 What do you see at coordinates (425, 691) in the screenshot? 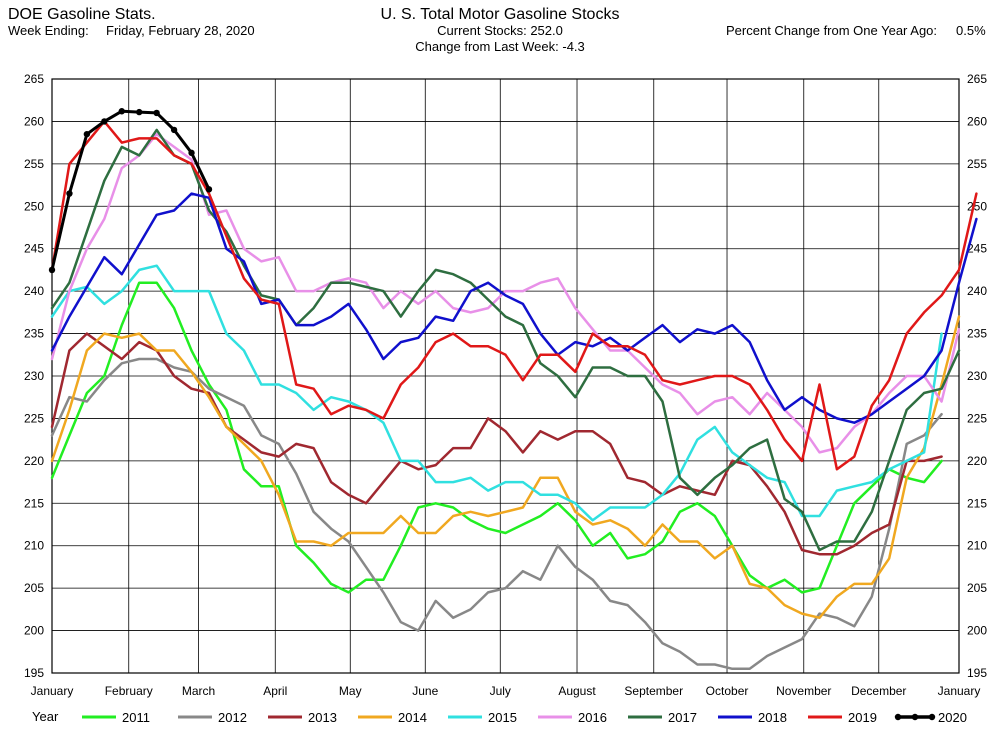
I see `x-tick-label: June` at bounding box center [425, 691].